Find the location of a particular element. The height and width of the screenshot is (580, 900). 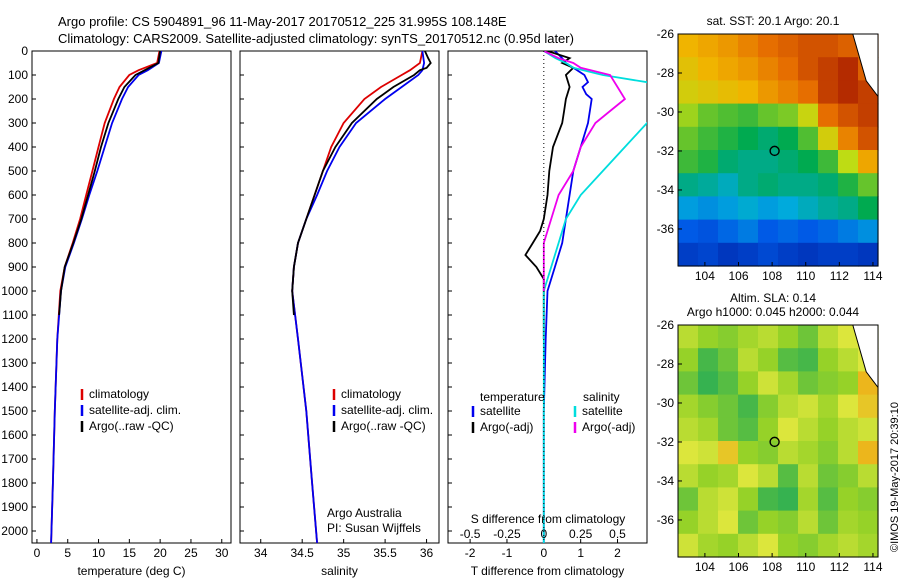

sla_map-ytick-label: -28 is located at coordinates (666, 364).